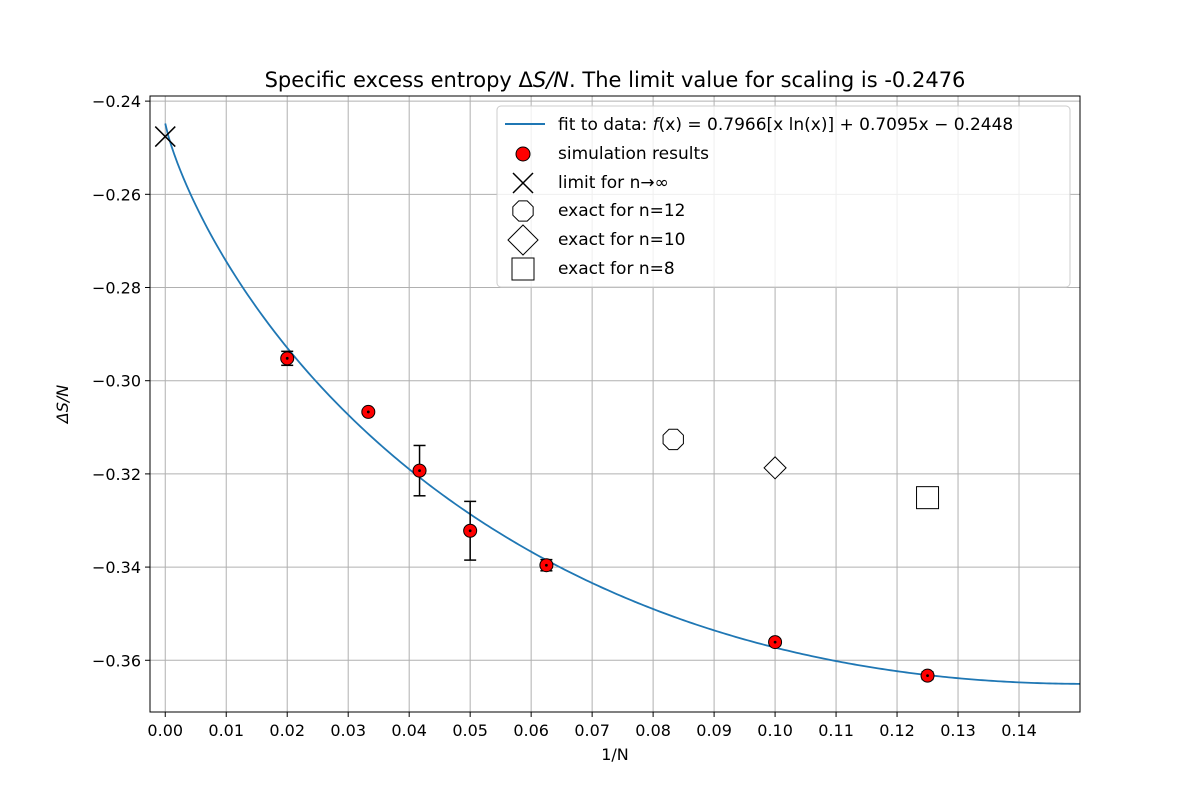 This screenshot has width=1200, height=800. I want to click on y-tick-label: −0.34, so click(116, 567).